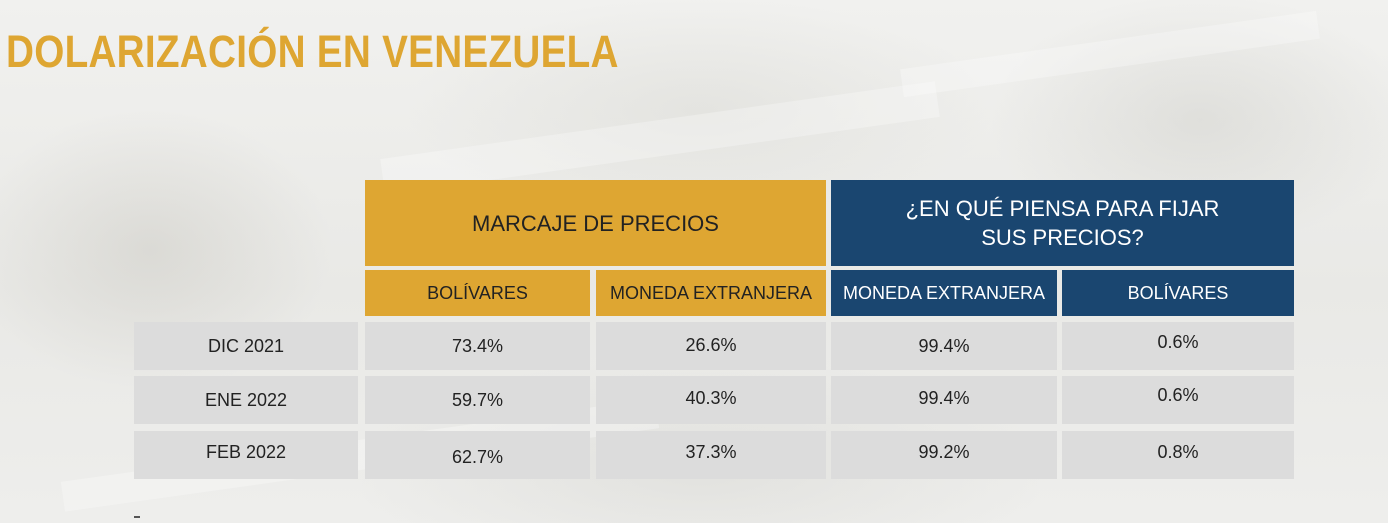  I want to click on subheader-moneda-extranjera-fijar: MONEDA EXTRANJERA, so click(944, 293).